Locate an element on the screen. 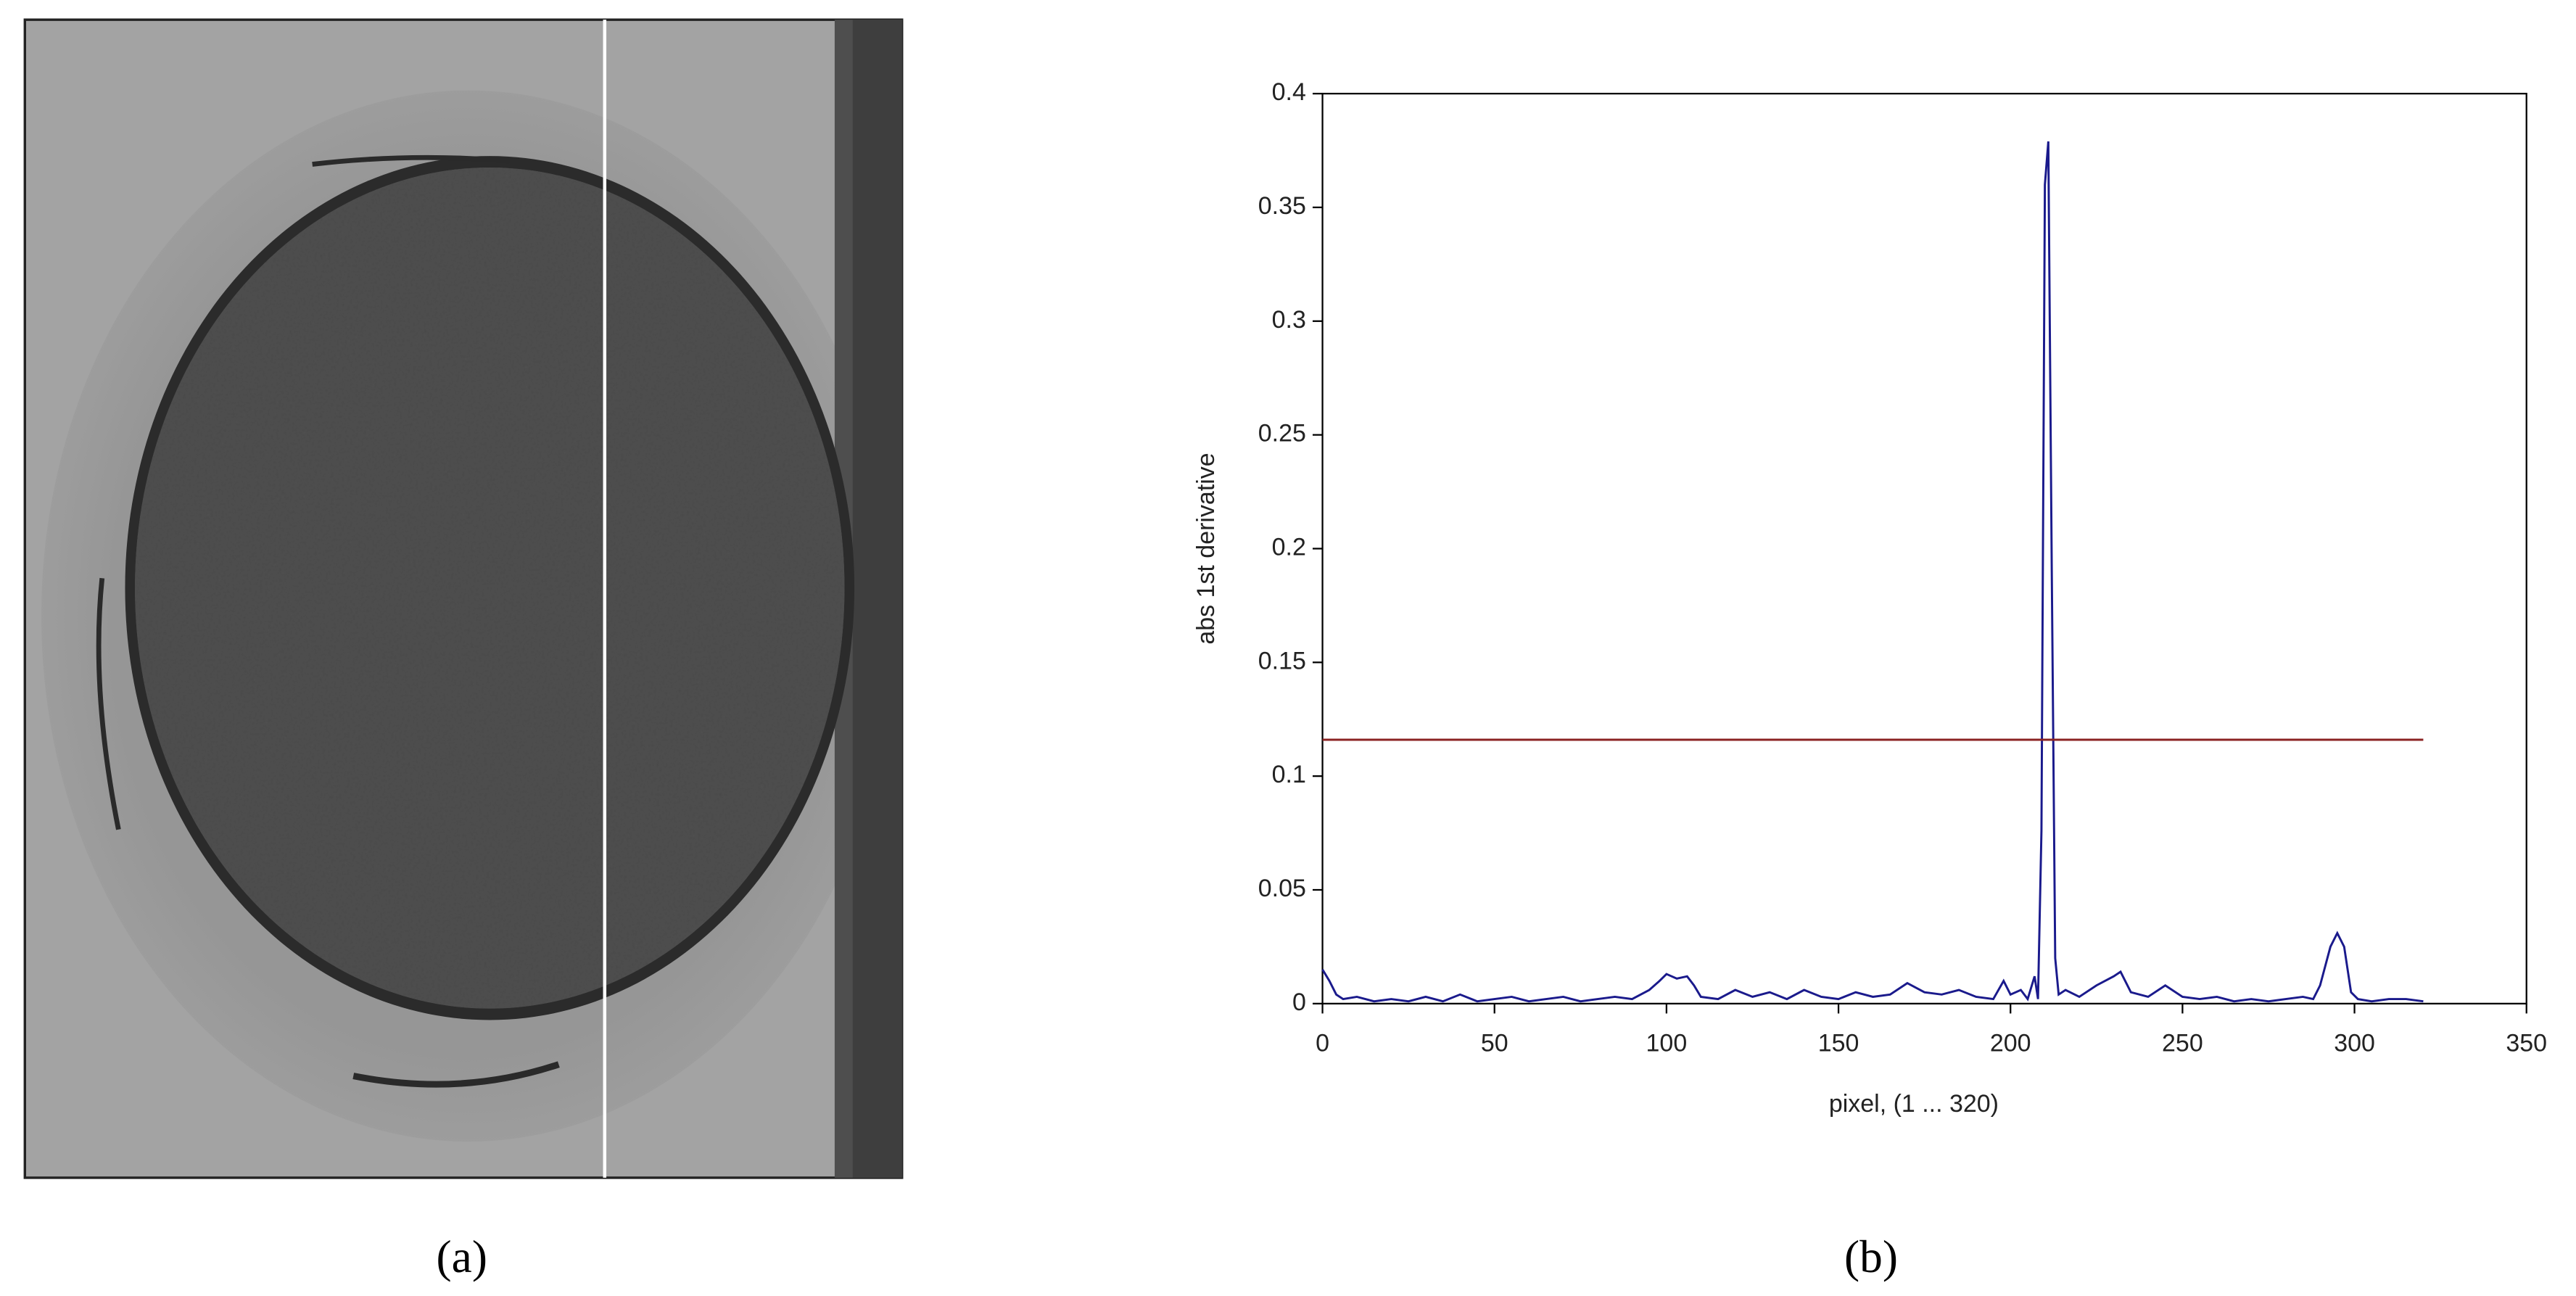  y-tick-label: 0.1 is located at coordinates (1289, 774).